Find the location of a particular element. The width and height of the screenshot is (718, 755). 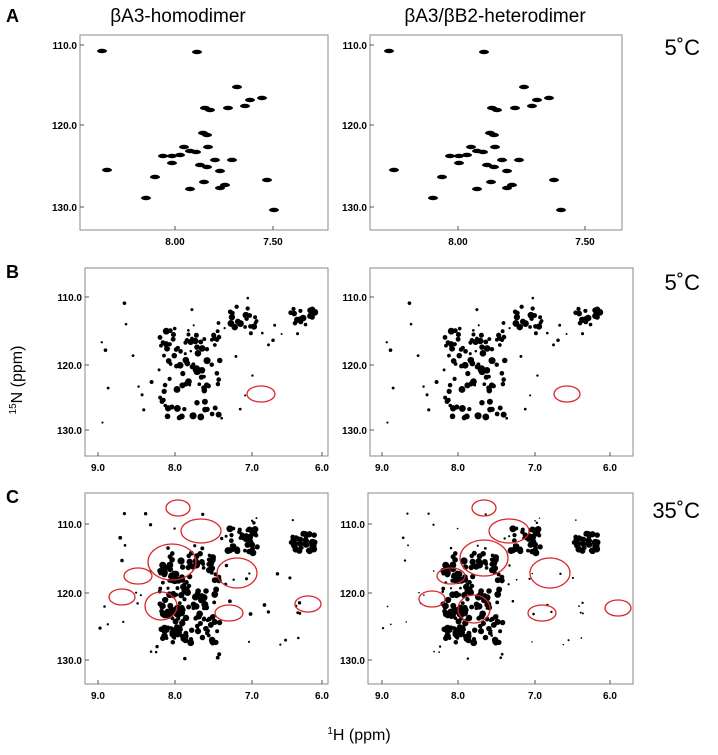

label-text: N (ppm) is located at coordinates (17, 375).